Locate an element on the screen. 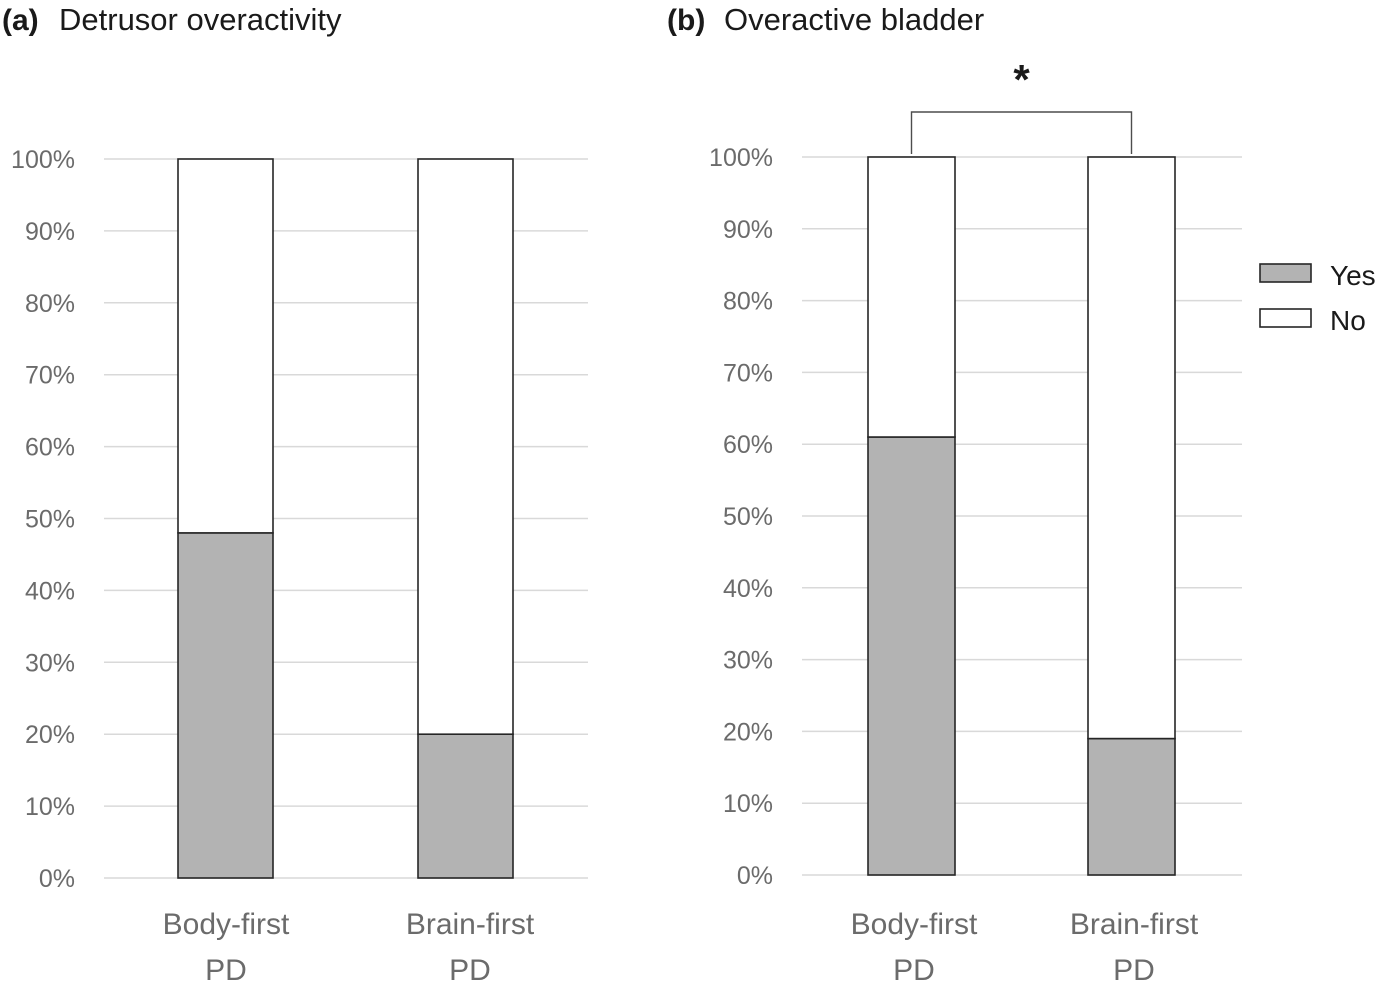  chart-title: Detrusor overactivity is located at coordinates (200, 19).